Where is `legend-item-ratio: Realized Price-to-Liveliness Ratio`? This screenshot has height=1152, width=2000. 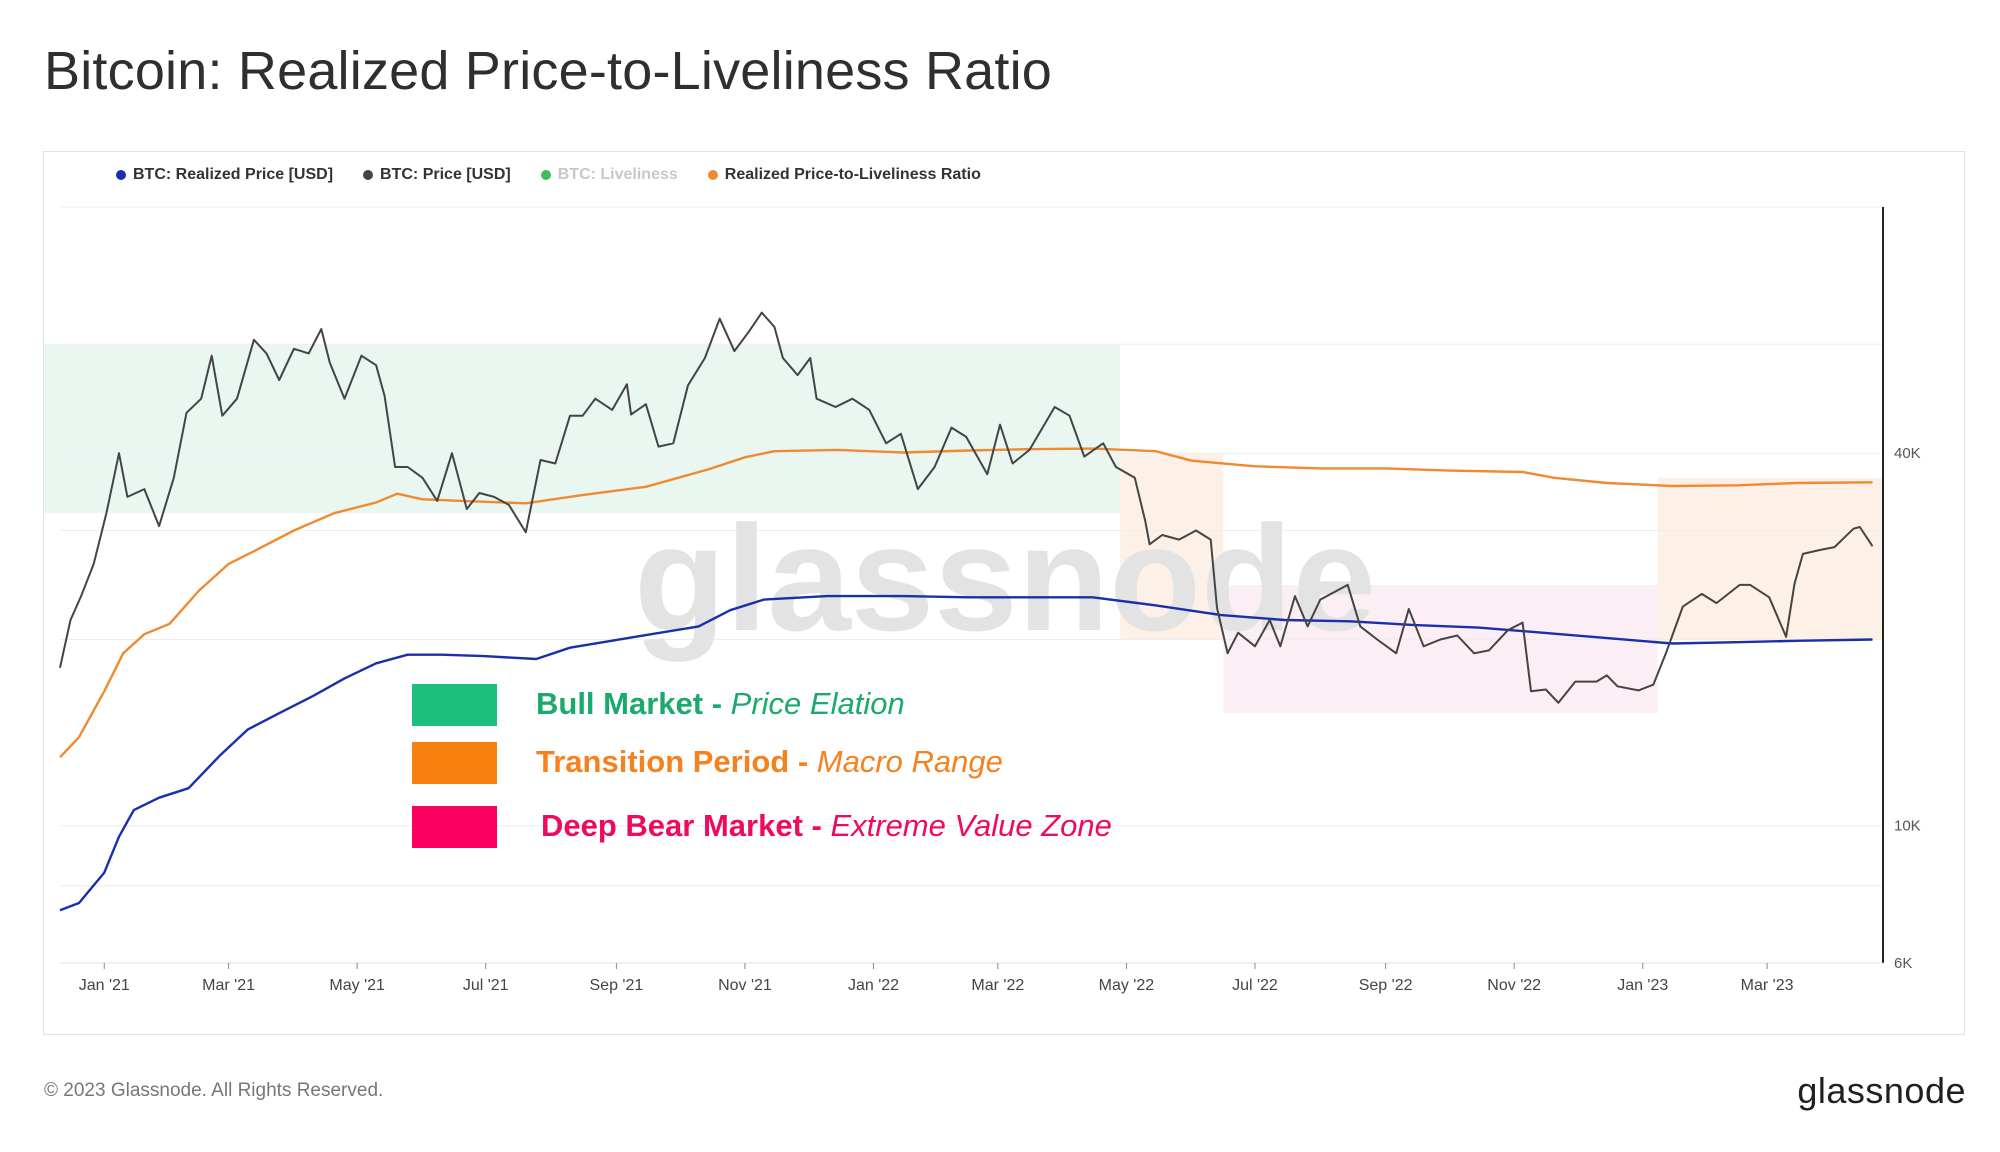 legend-item-ratio: Realized Price-to-Liveliness Ratio is located at coordinates (844, 175).